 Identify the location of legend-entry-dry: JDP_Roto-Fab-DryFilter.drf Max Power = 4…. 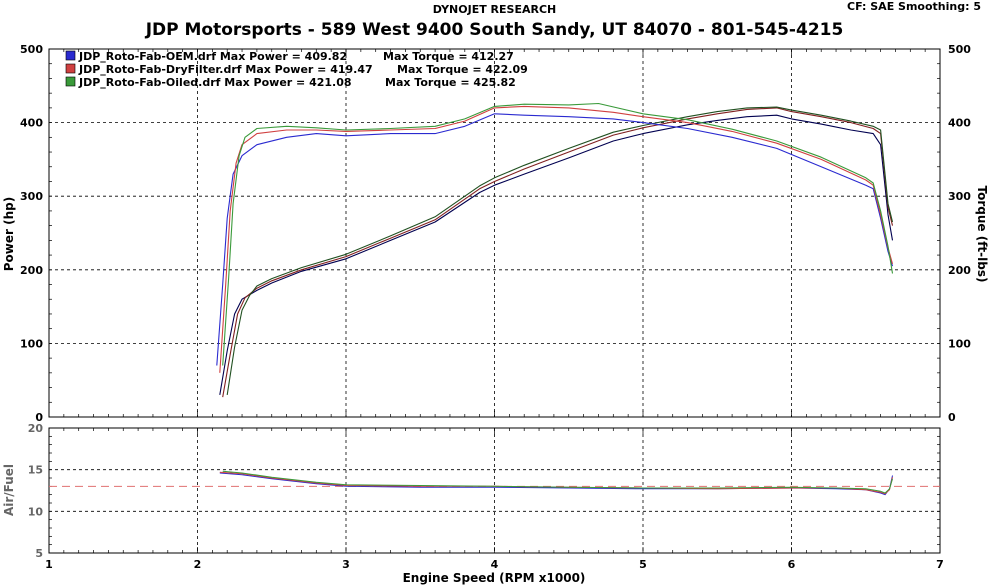
(225, 69).